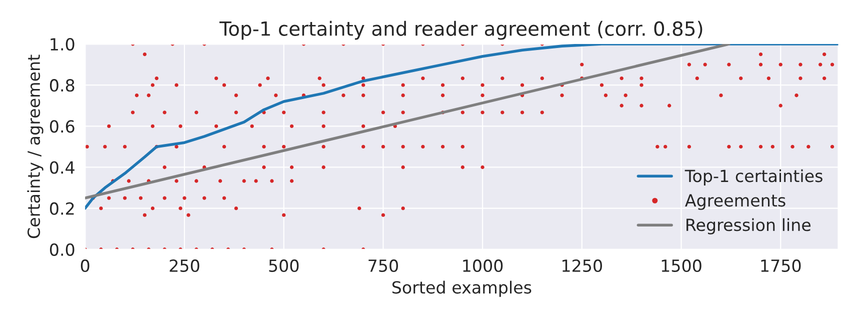 The height and width of the screenshot is (326, 851). Describe the element at coordinates (62, 167) in the screenshot. I see `y-tick-label: 0.4` at that location.